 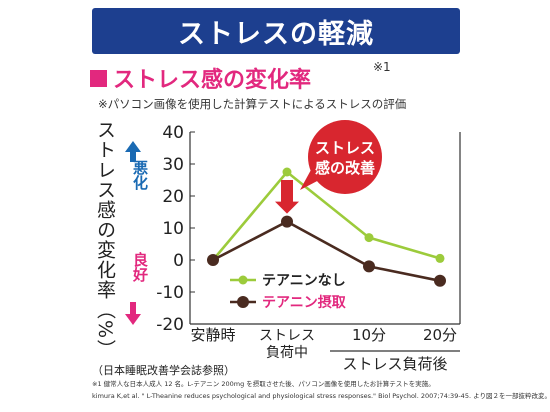 What do you see at coordinates (287, 336) in the screenshot?
I see `x-tick-label: ストレス` at bounding box center [287, 336].